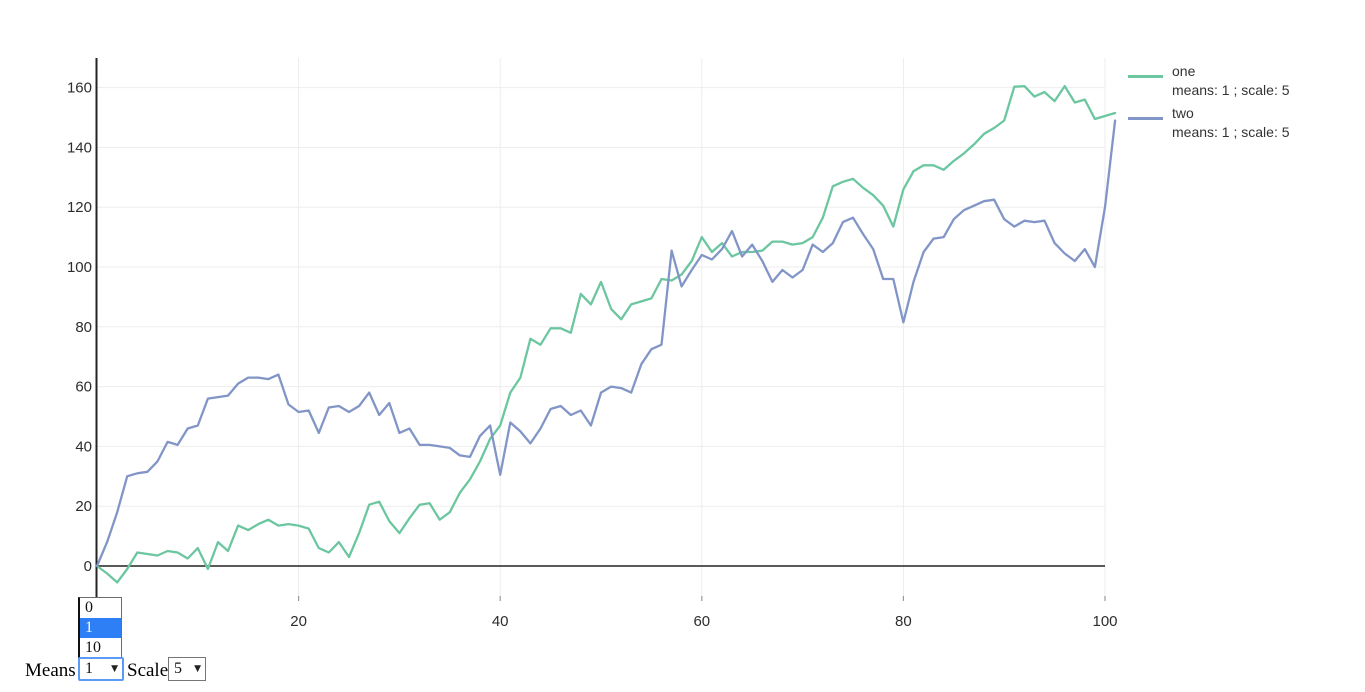  I want to click on svg-text: 0, so click(88, 566).